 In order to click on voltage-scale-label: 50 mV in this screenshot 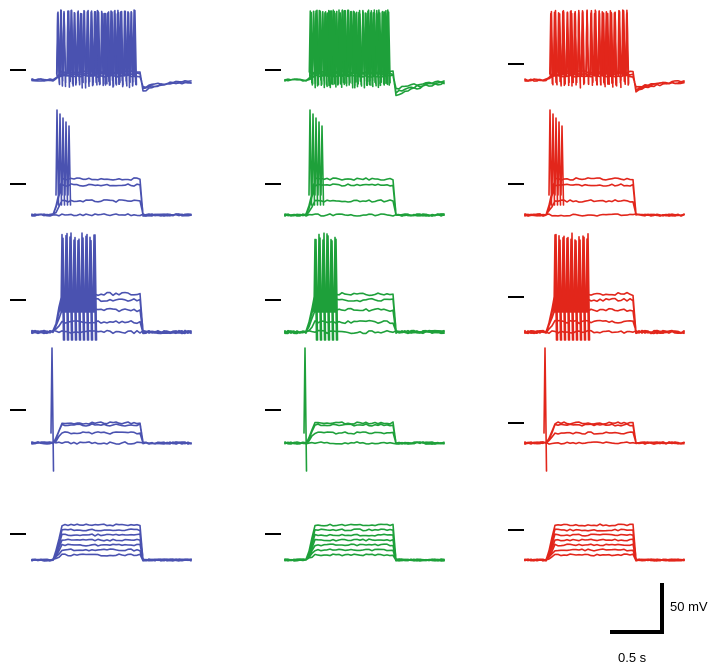, I will do `click(689, 606)`.